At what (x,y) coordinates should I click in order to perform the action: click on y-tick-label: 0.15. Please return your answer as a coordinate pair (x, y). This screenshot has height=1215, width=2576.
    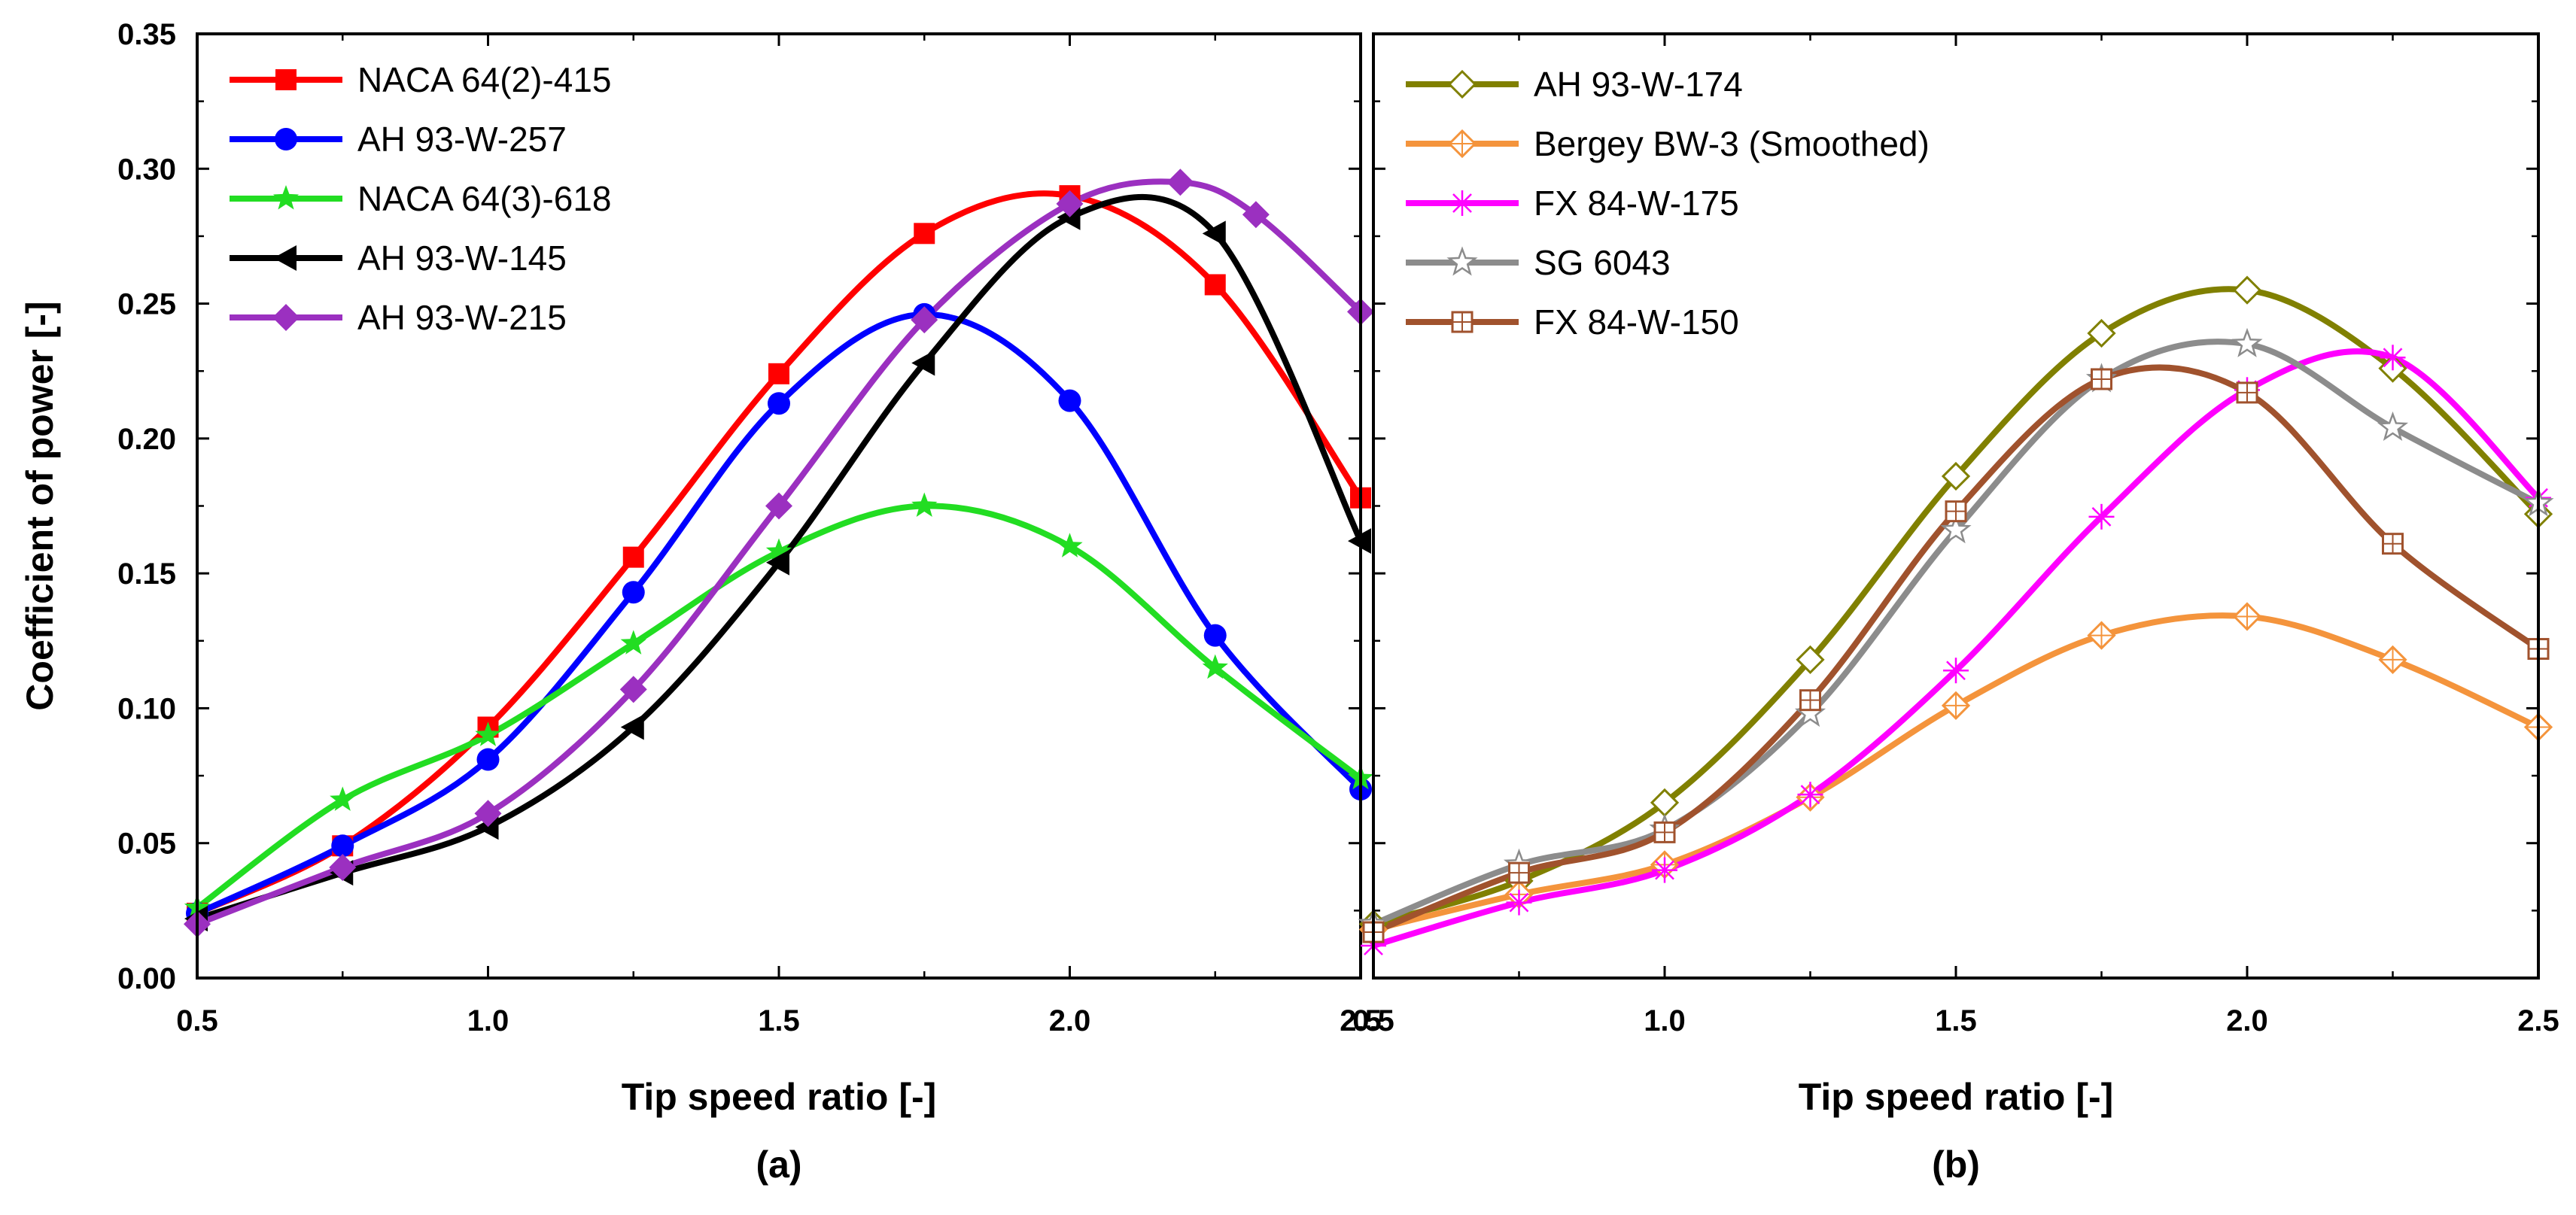
    Looking at the image, I should click on (146, 574).